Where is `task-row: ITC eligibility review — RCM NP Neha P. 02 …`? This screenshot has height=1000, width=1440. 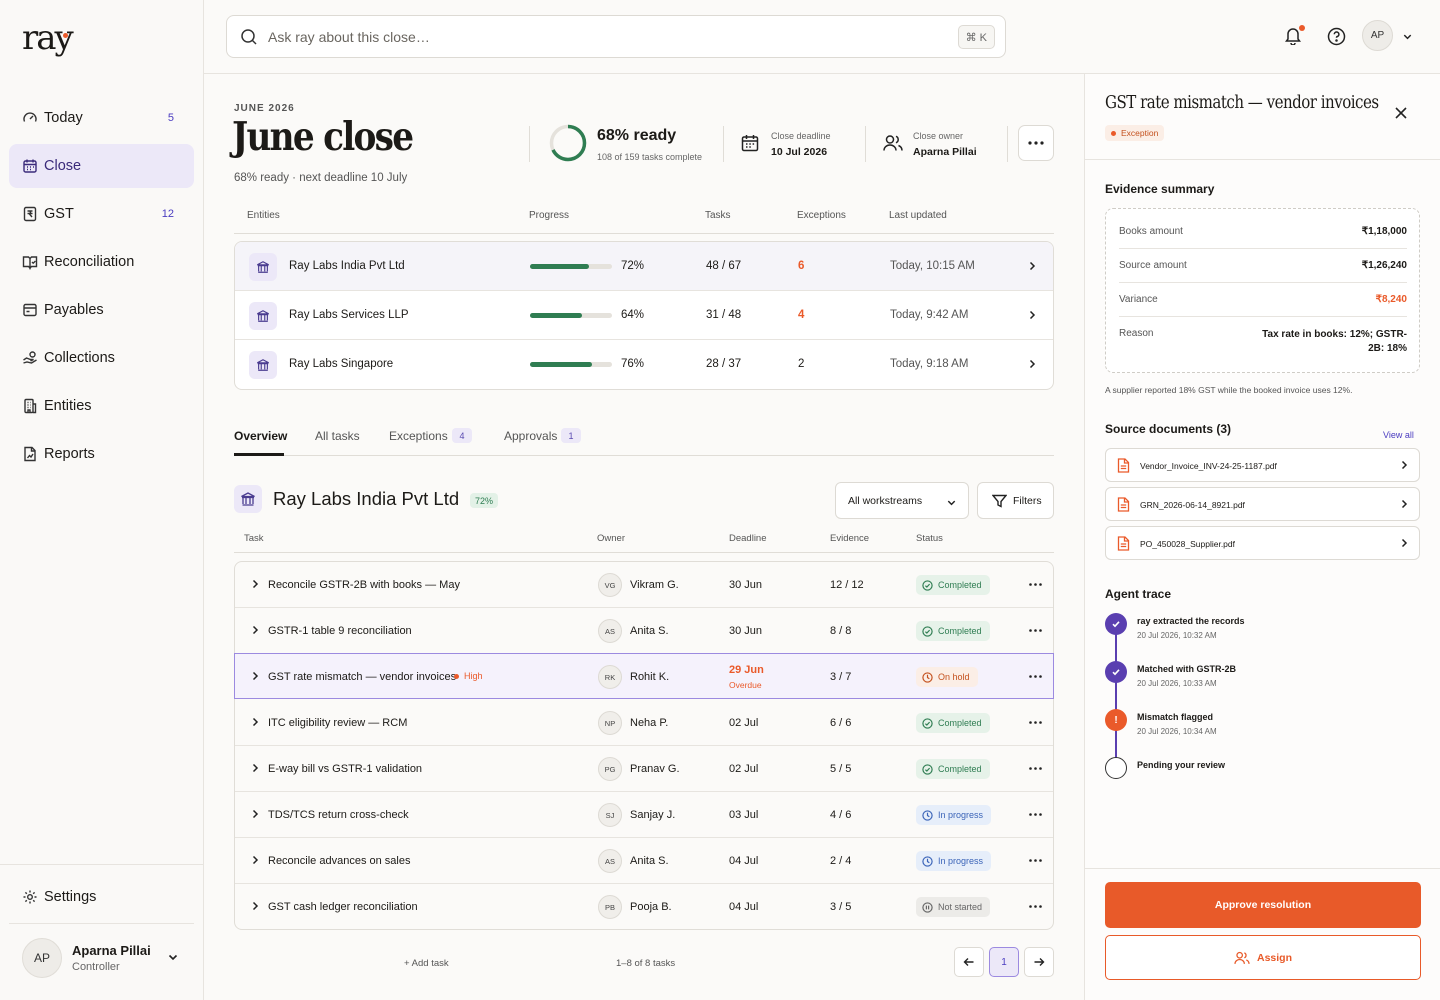 task-row: ITC eligibility review — RCM NP Neha P. 02 … is located at coordinates (644, 723).